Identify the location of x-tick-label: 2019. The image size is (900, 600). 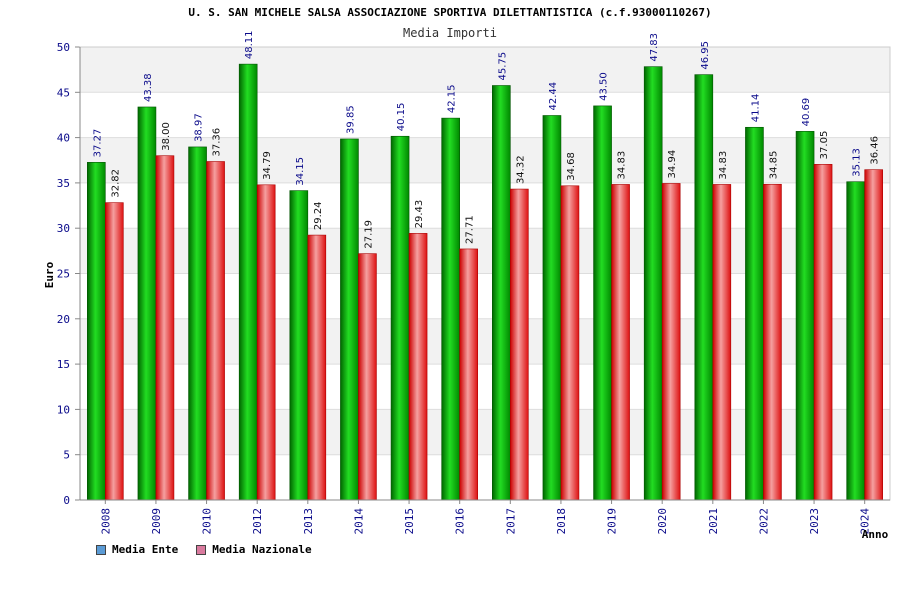
(612, 521).